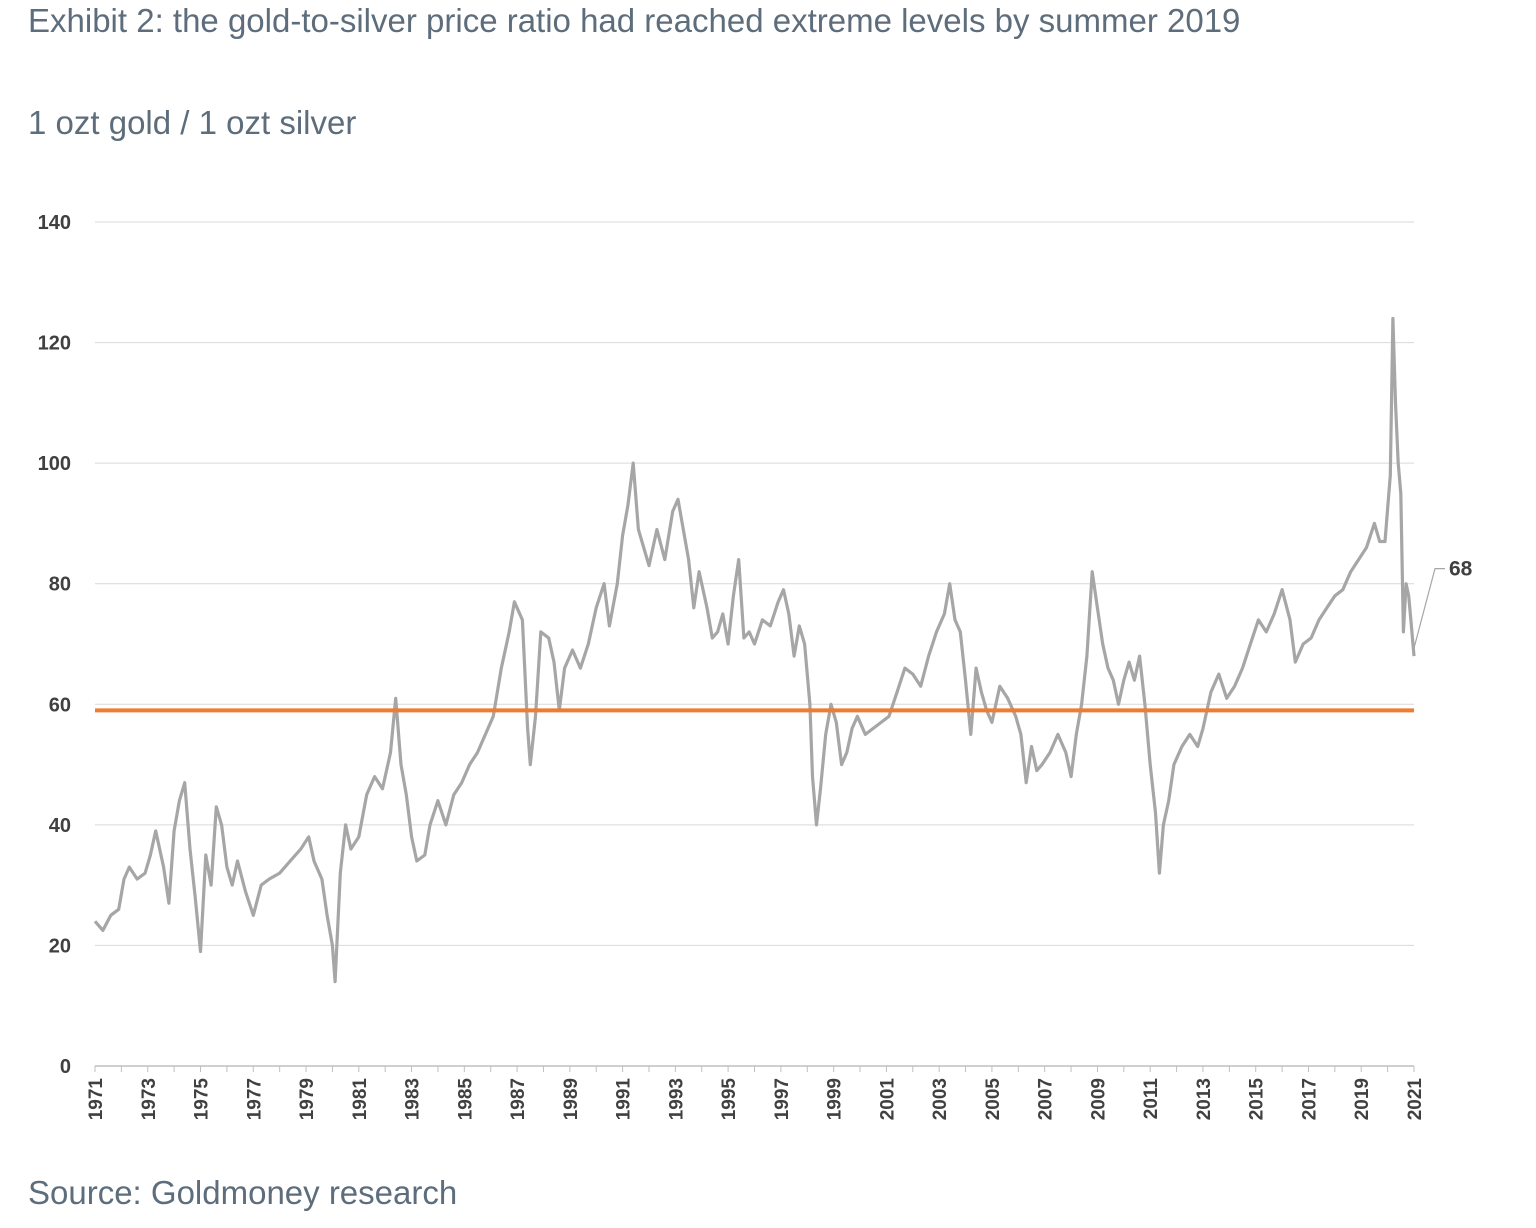 Image resolution: width=1536 pixels, height=1228 pixels. What do you see at coordinates (60, 705) in the screenshot?
I see `y-tick-label: 60` at bounding box center [60, 705].